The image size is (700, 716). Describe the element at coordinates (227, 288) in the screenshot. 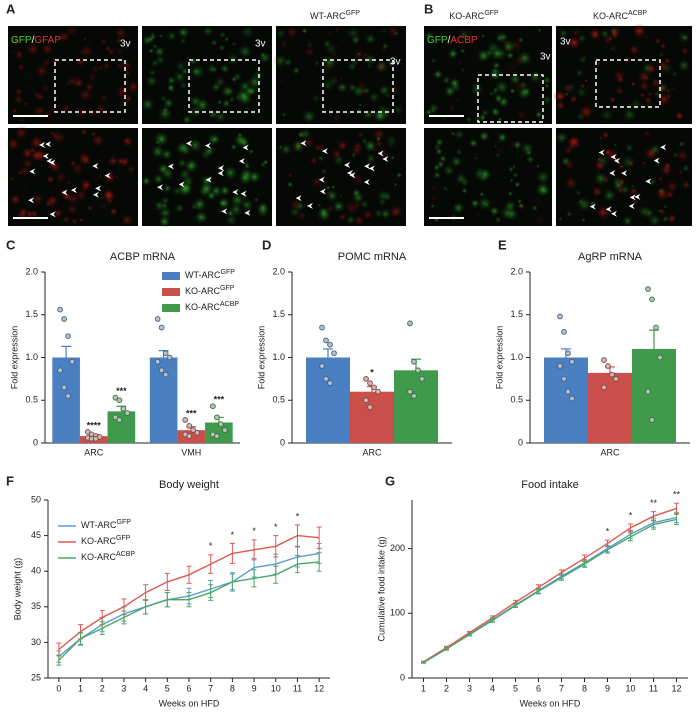

I see `legend-superscript: GFP` at that location.